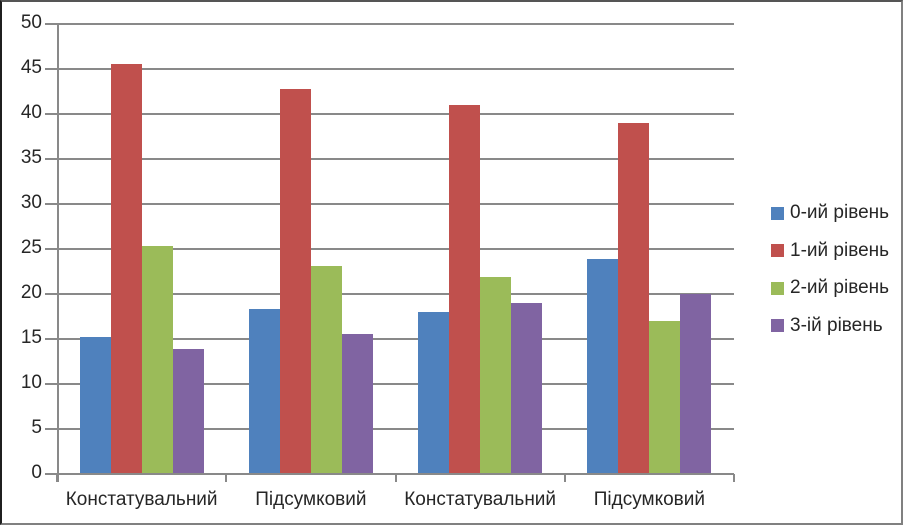  What do you see at coordinates (31, 202) in the screenshot?
I see `y-axis-tick-label: 30` at bounding box center [31, 202].